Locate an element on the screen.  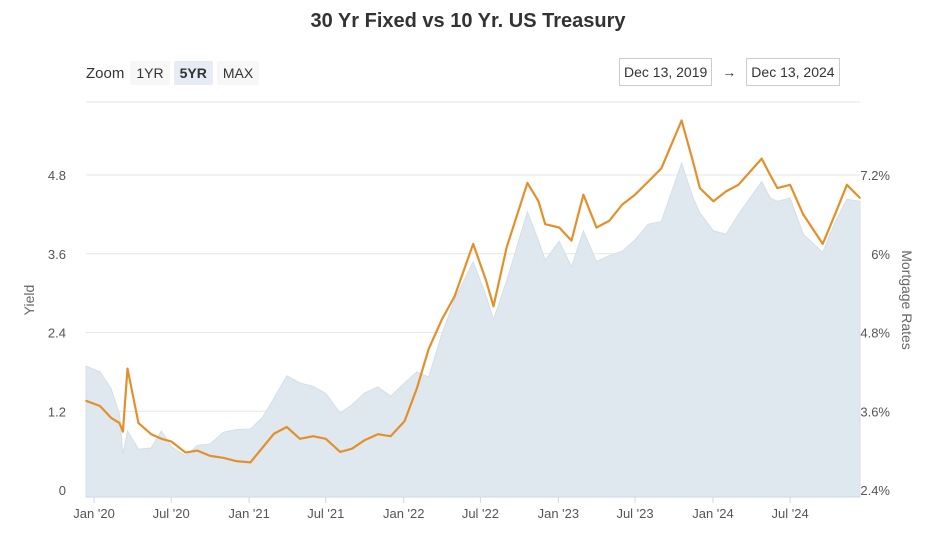
x-tick-label: Jan '23 is located at coordinates (559, 513).